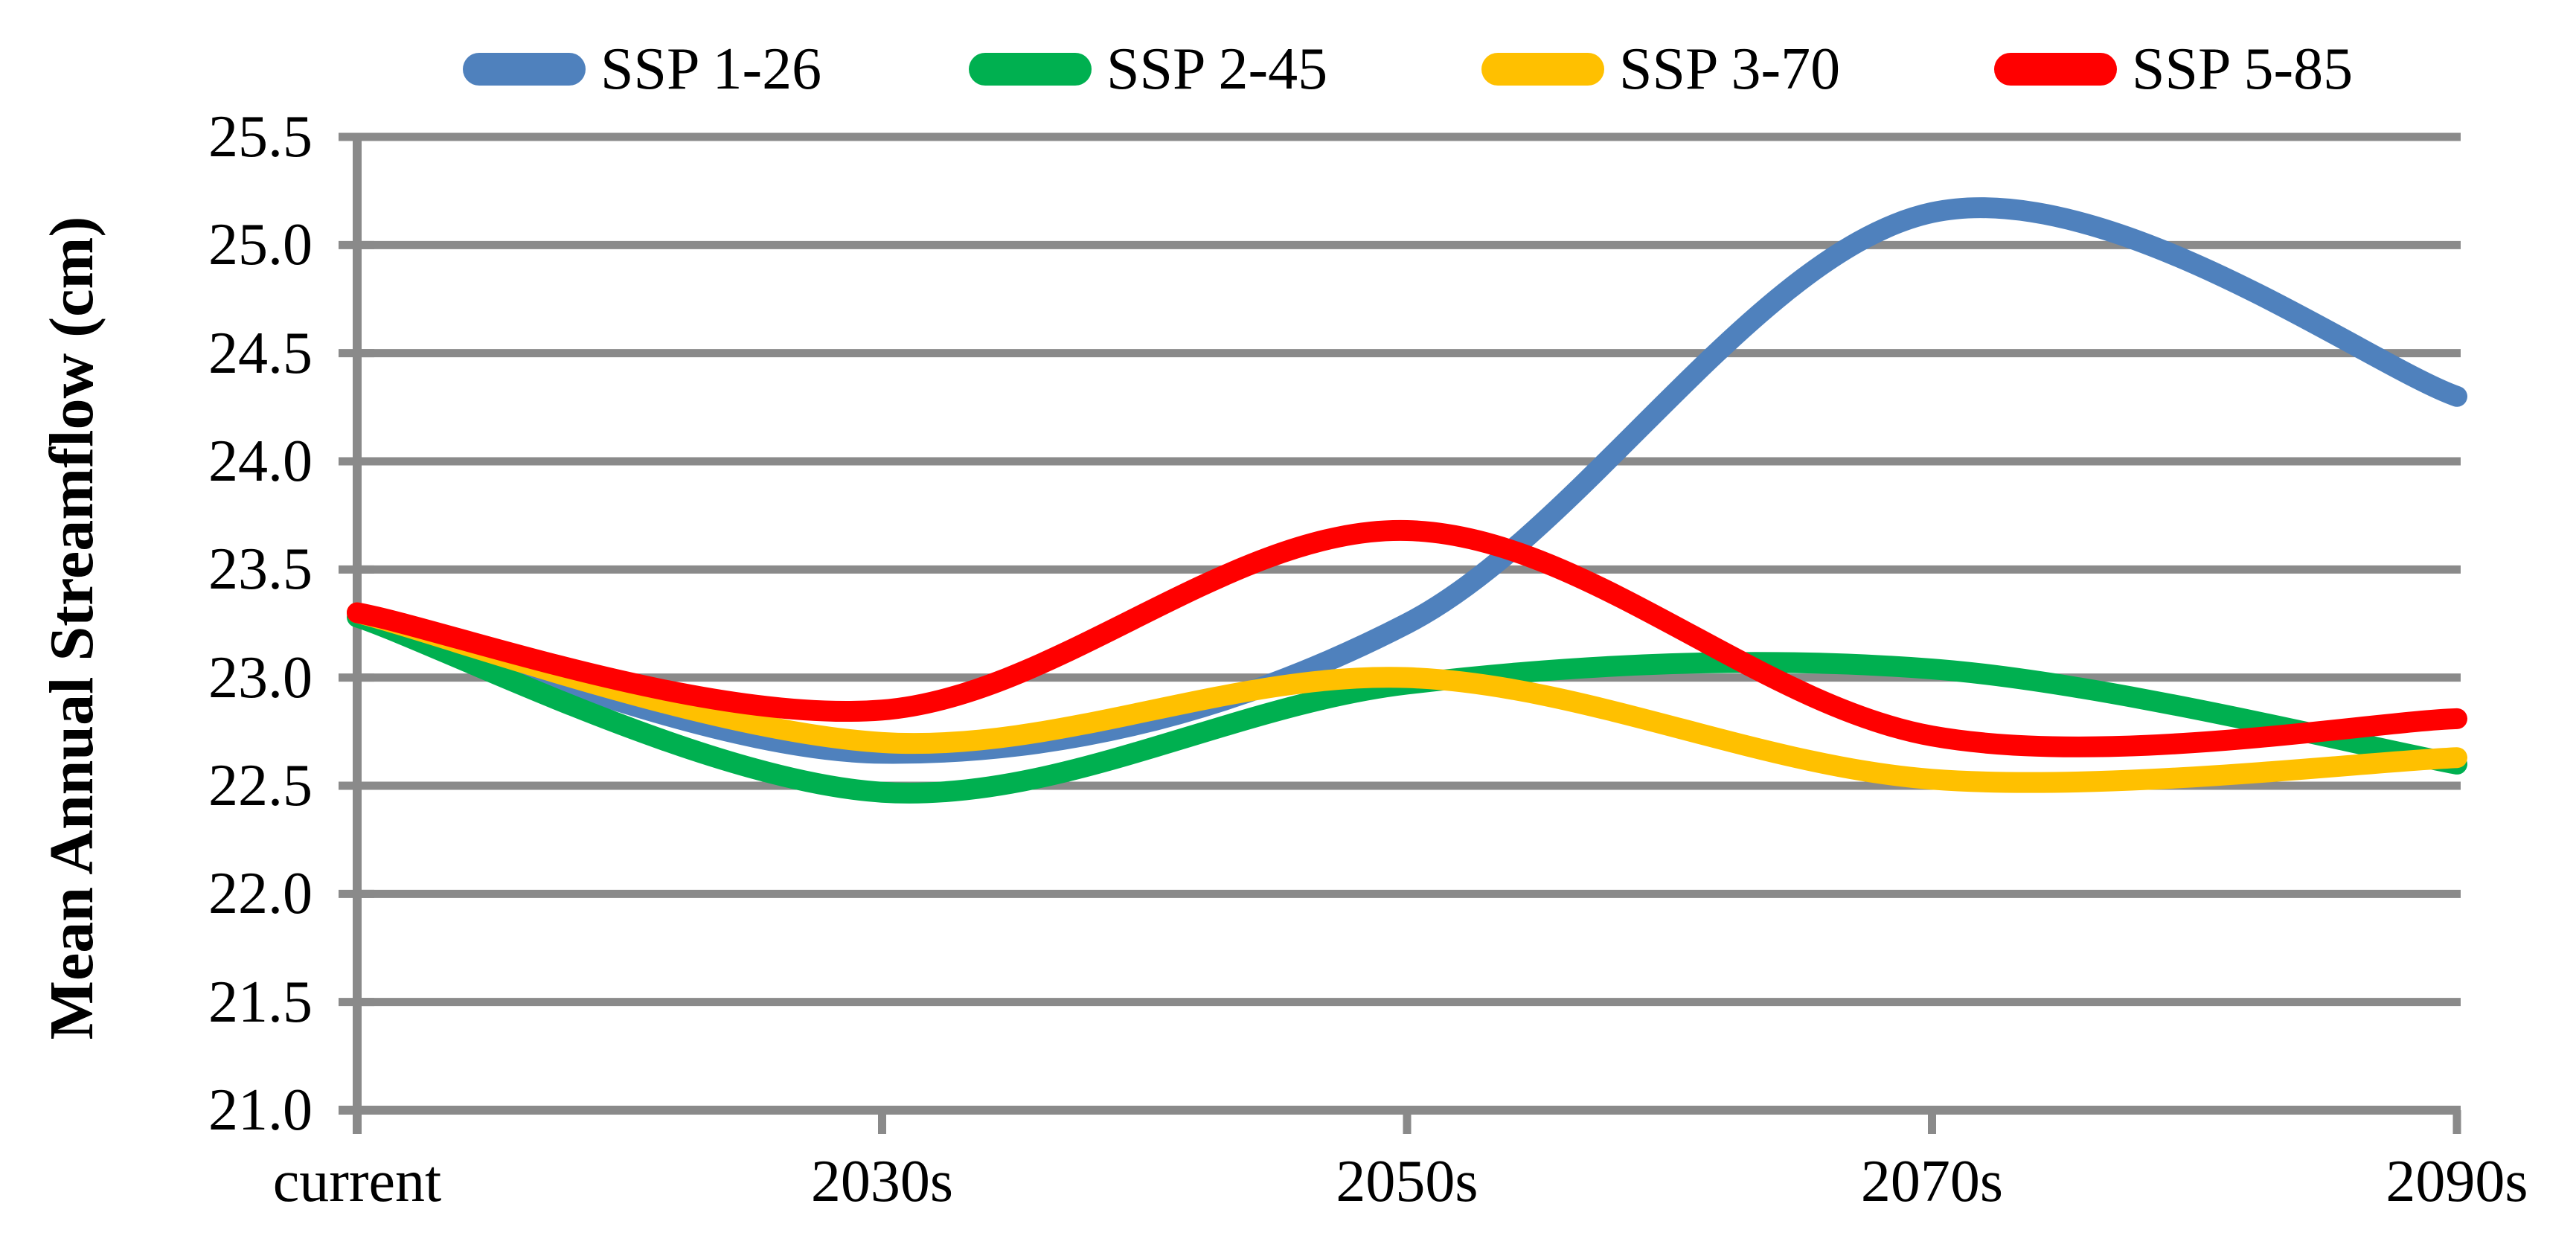 The width and height of the screenshot is (2576, 1256). I want to click on legend-item-ssp-5-85: SSP 5-85, so click(2173, 69).